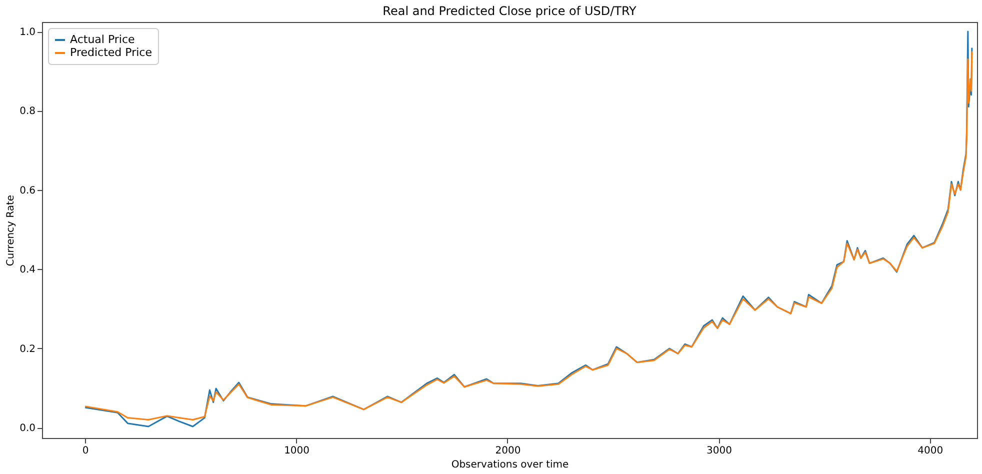 The width and height of the screenshot is (982, 474). What do you see at coordinates (719, 451) in the screenshot?
I see `x-tick-label: 3000` at bounding box center [719, 451].